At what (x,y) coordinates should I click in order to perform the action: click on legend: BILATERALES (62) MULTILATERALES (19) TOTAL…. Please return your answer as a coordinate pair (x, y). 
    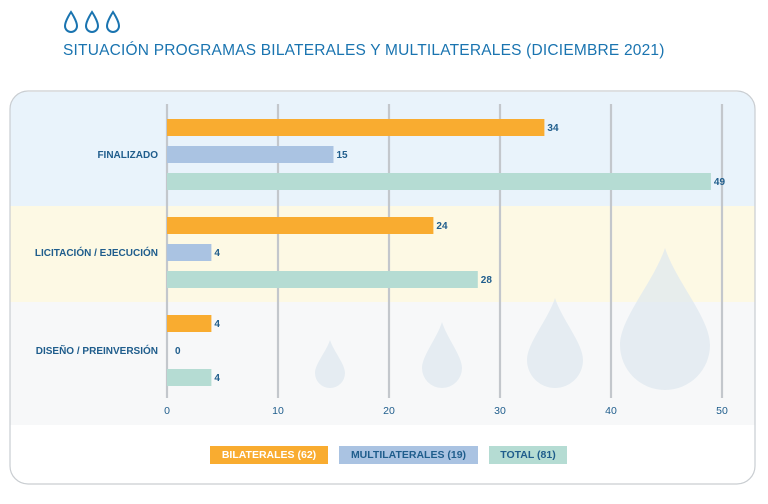
    Looking at the image, I should click on (384, 456).